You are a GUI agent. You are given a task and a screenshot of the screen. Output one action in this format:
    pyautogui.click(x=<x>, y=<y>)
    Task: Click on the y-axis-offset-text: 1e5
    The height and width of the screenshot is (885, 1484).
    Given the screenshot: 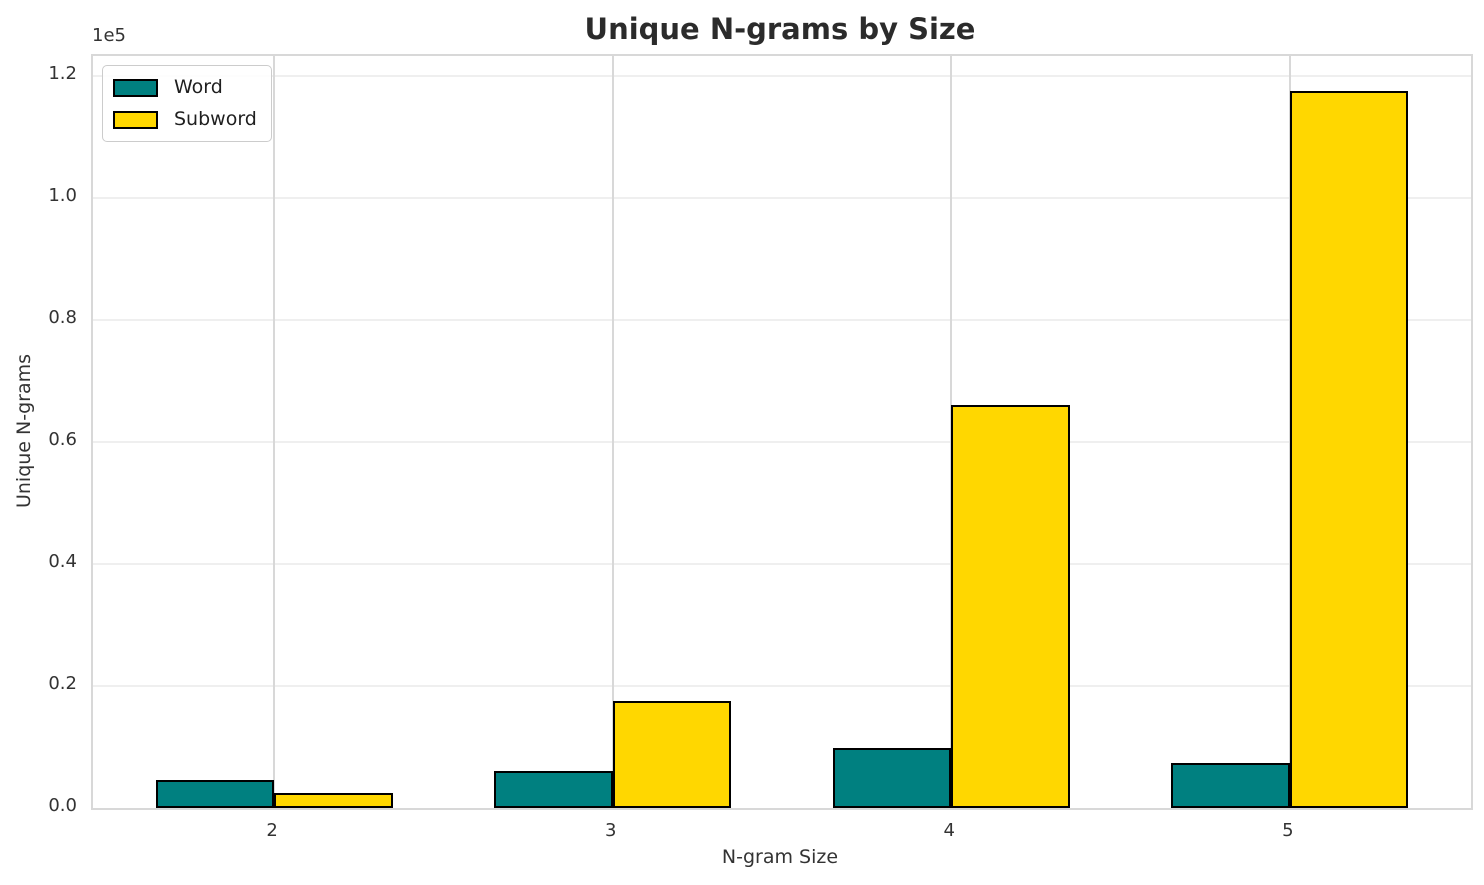 What is the action you would take?
    pyautogui.click(x=109, y=35)
    